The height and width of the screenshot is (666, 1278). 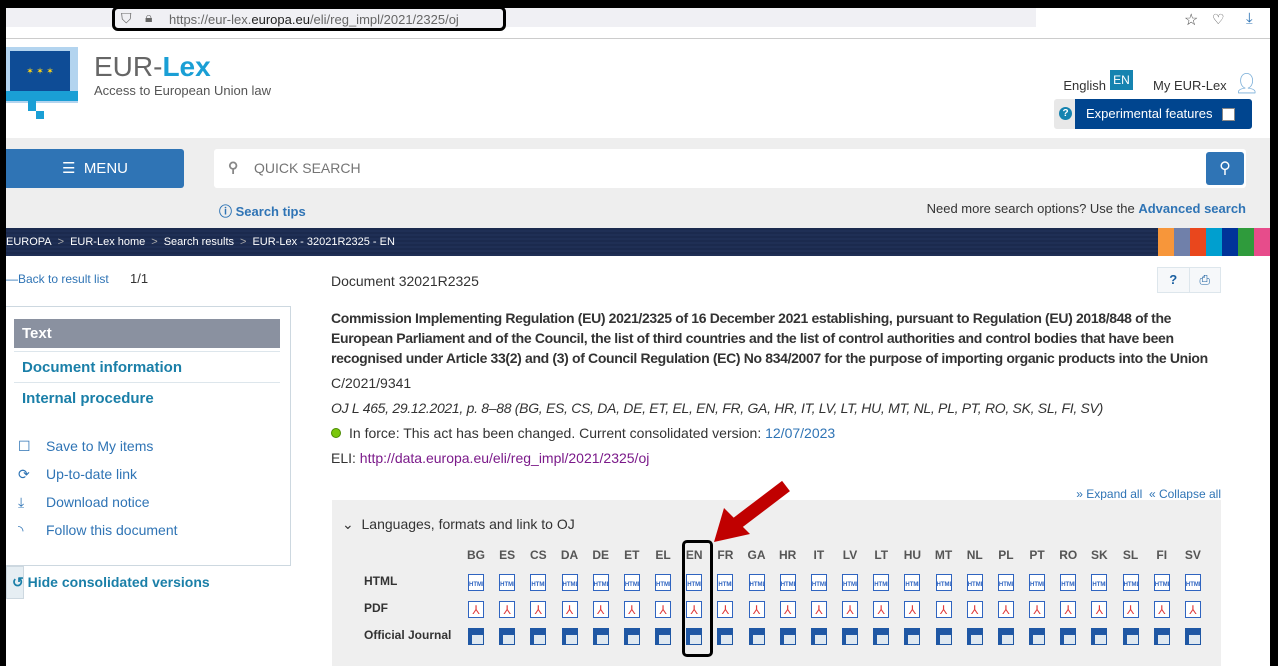 What do you see at coordinates (98, 530) in the screenshot?
I see `follow-document: ◝ Follow this document` at bounding box center [98, 530].